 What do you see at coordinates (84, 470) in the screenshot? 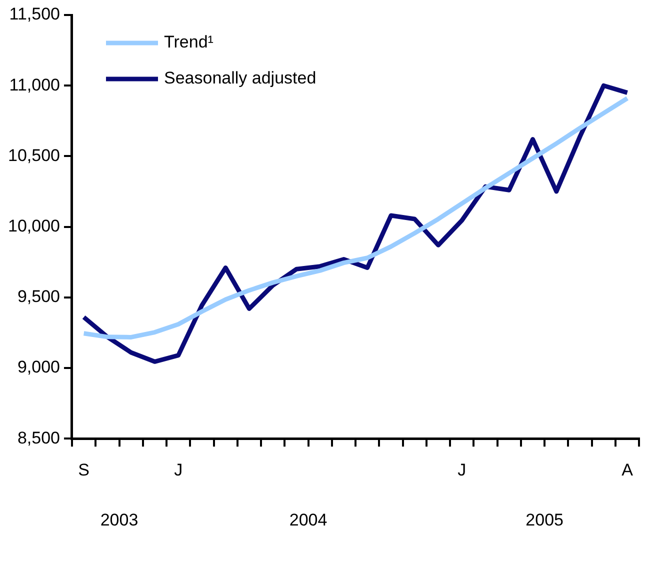
I see `x-tick-label: S` at bounding box center [84, 470].